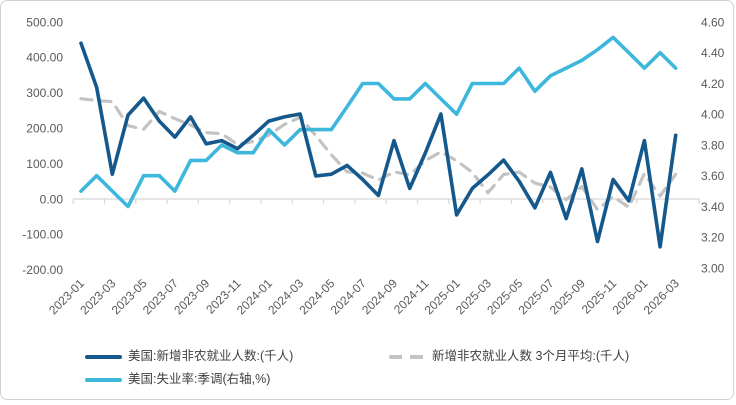  Describe the element at coordinates (407, 356) in the screenshot. I see `three-month-average-line-swatch` at that location.